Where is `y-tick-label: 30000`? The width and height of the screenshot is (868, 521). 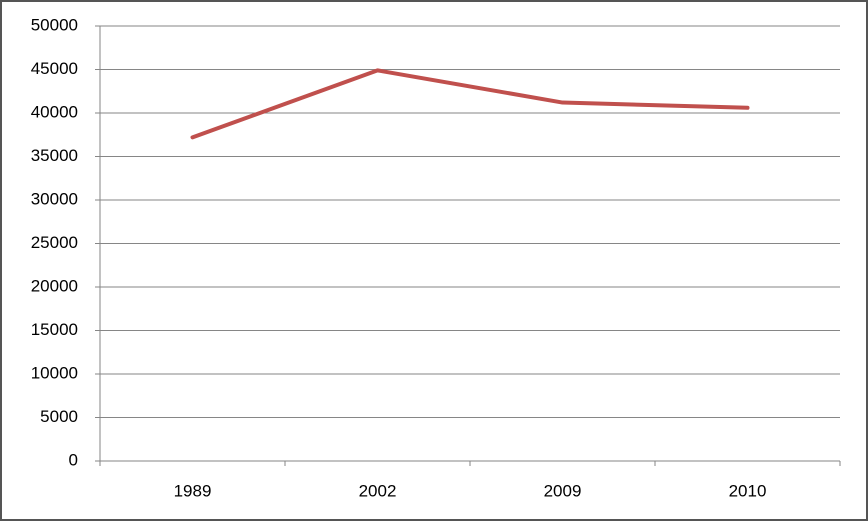
y-tick-label: 30000 is located at coordinates (54, 198).